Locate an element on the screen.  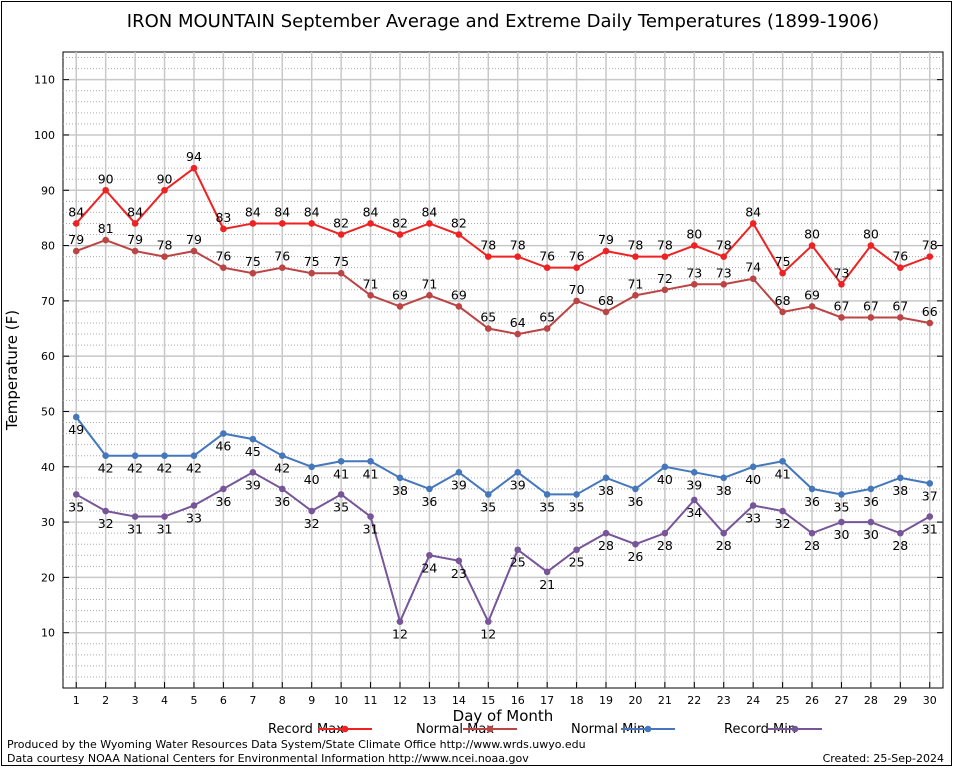
normal-max-data-label: 67 is located at coordinates (842, 305).